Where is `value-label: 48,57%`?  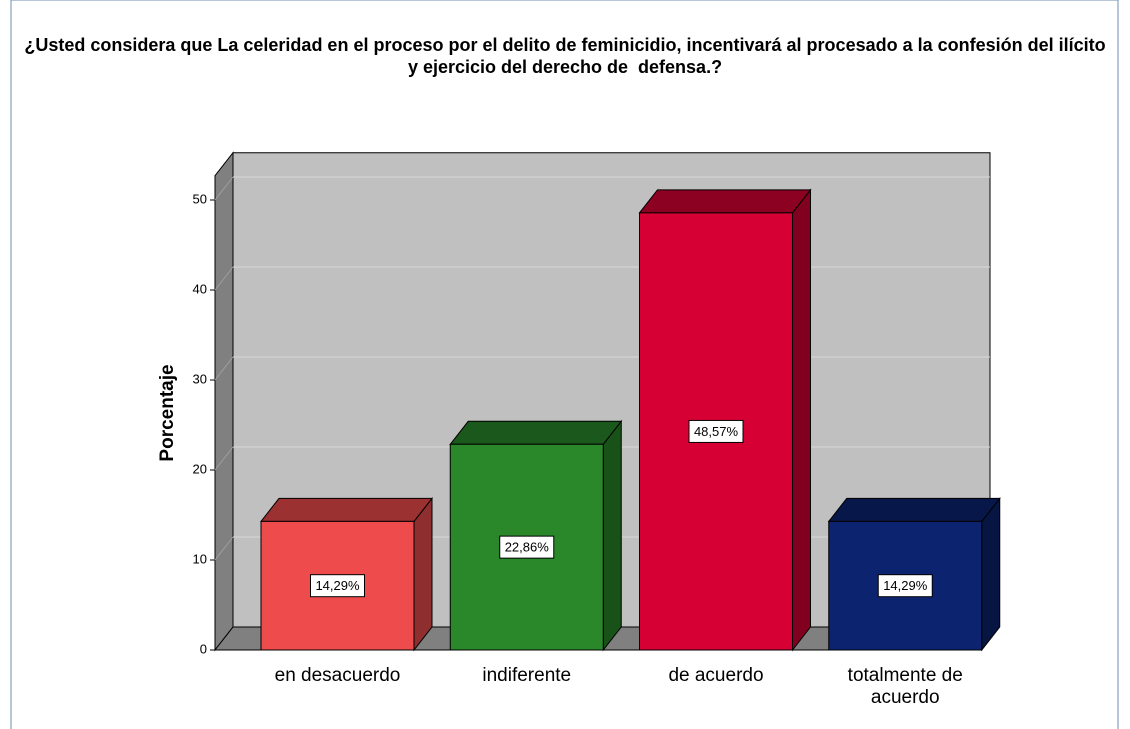 value-label: 48,57% is located at coordinates (716, 431).